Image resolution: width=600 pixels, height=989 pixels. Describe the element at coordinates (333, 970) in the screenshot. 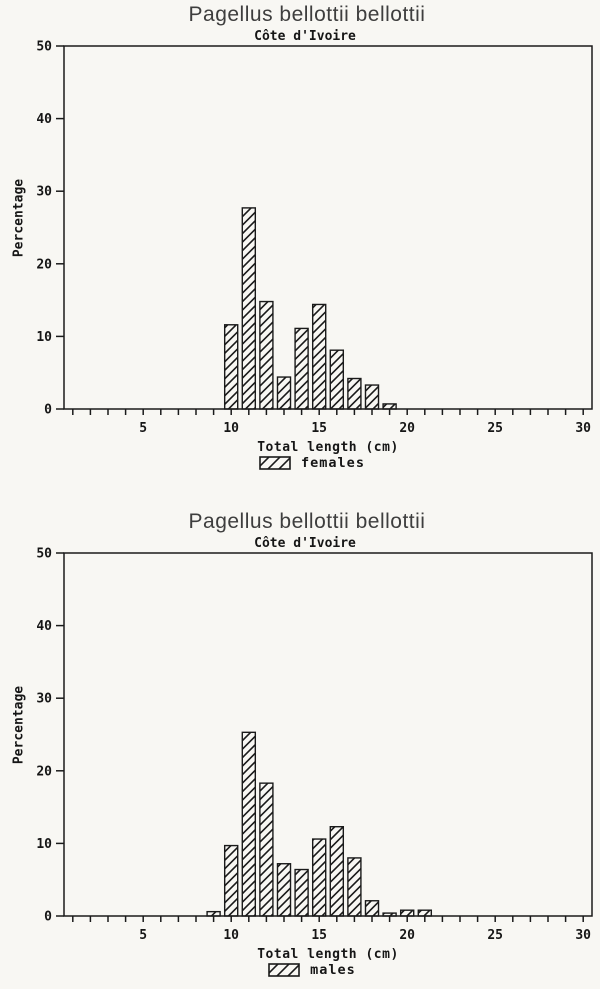

I see `legend-label: males` at that location.